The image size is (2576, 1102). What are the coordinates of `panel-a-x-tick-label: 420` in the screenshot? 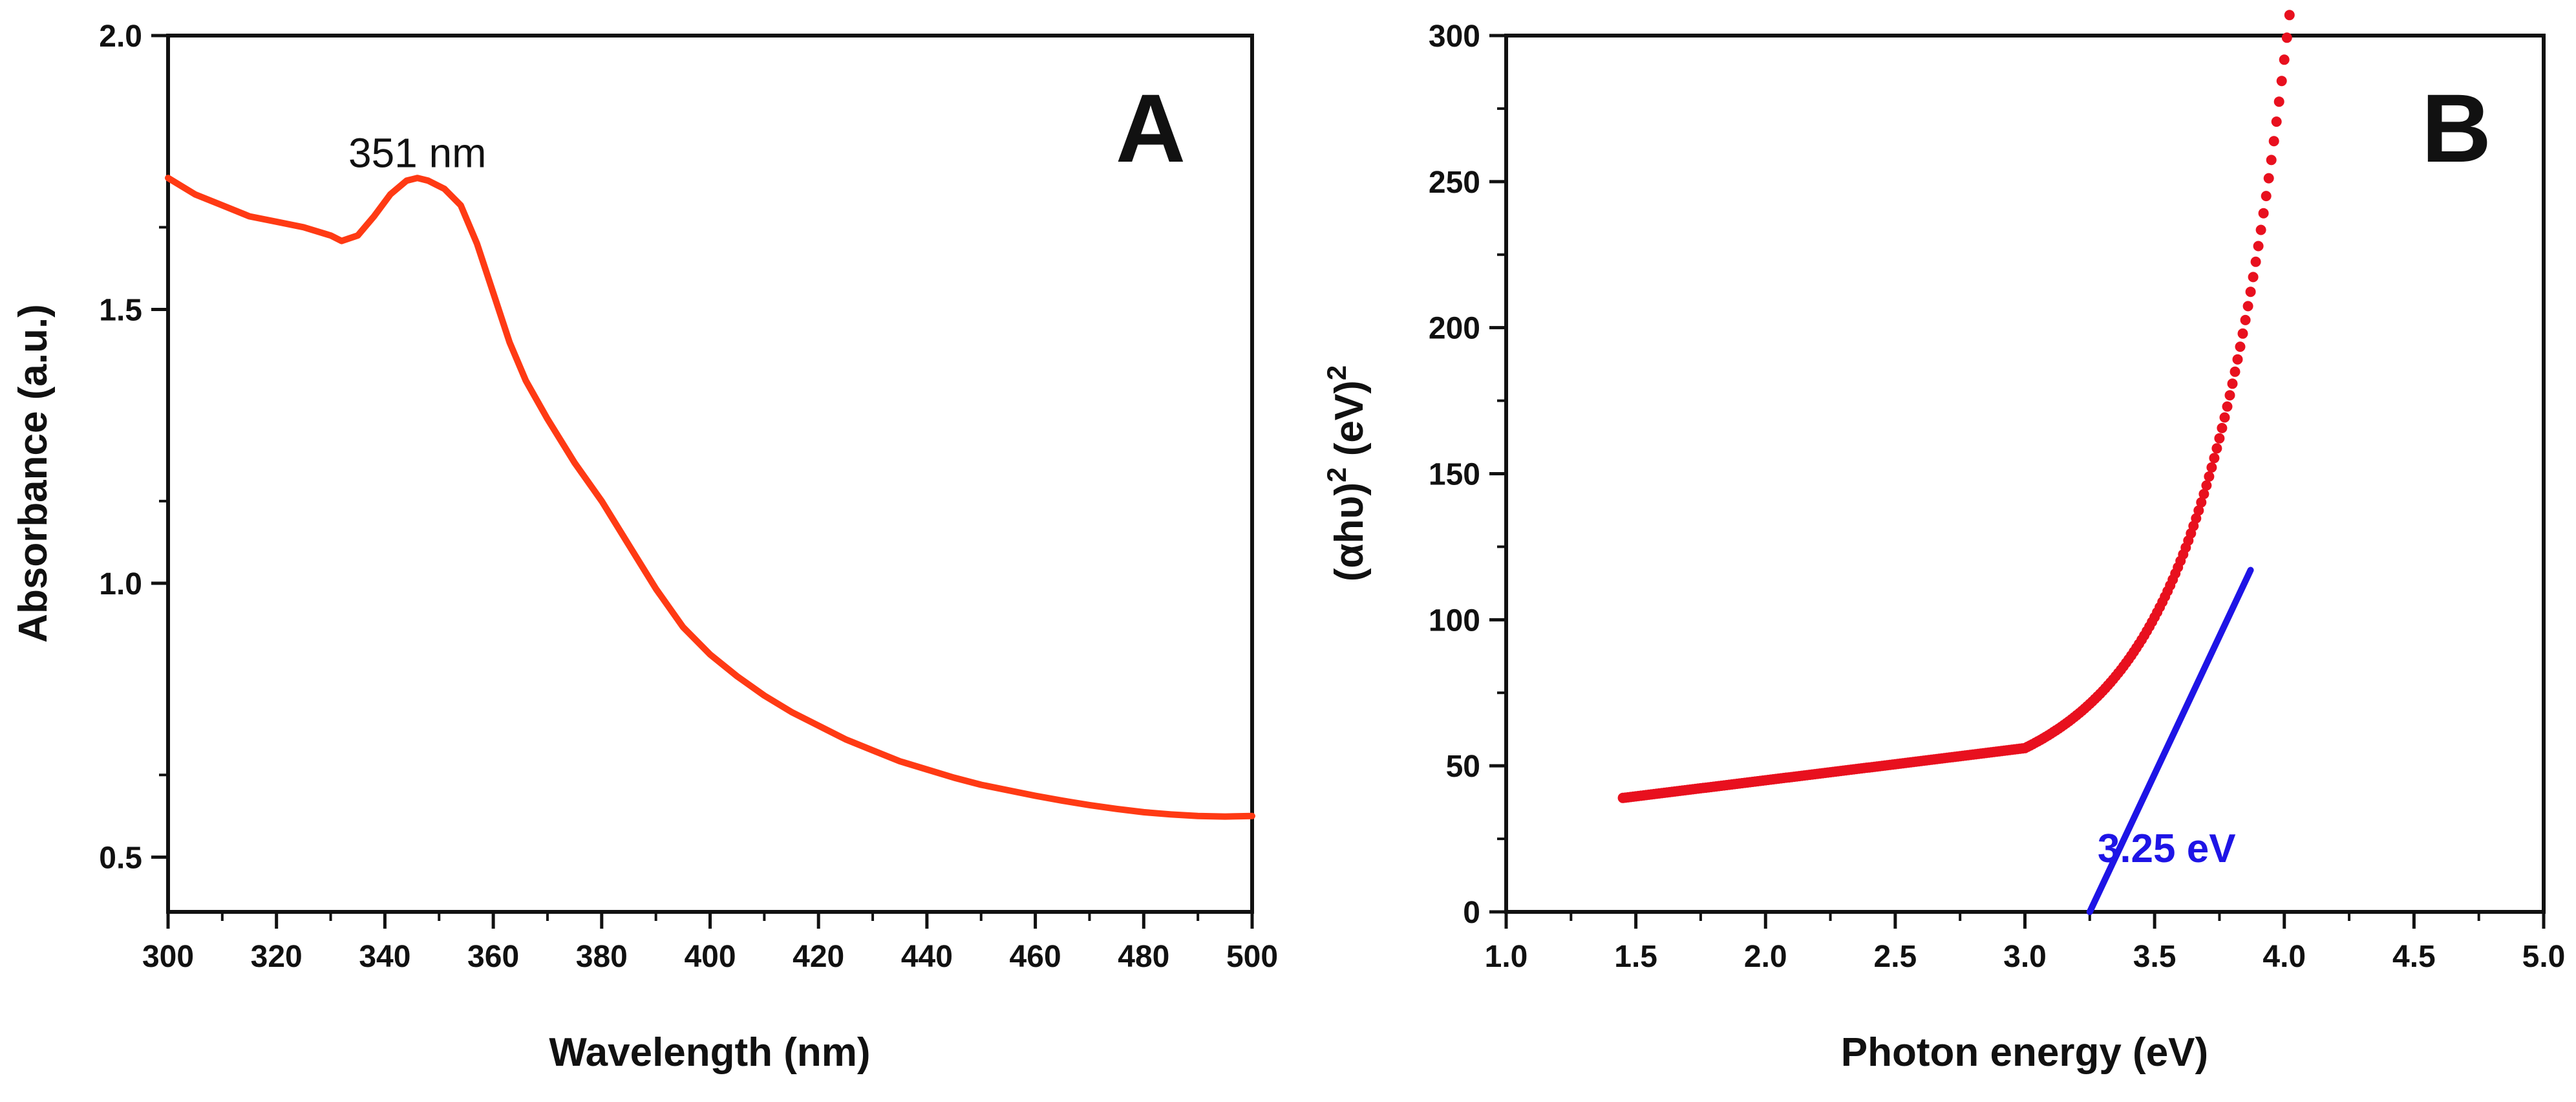 It's located at (818, 957).